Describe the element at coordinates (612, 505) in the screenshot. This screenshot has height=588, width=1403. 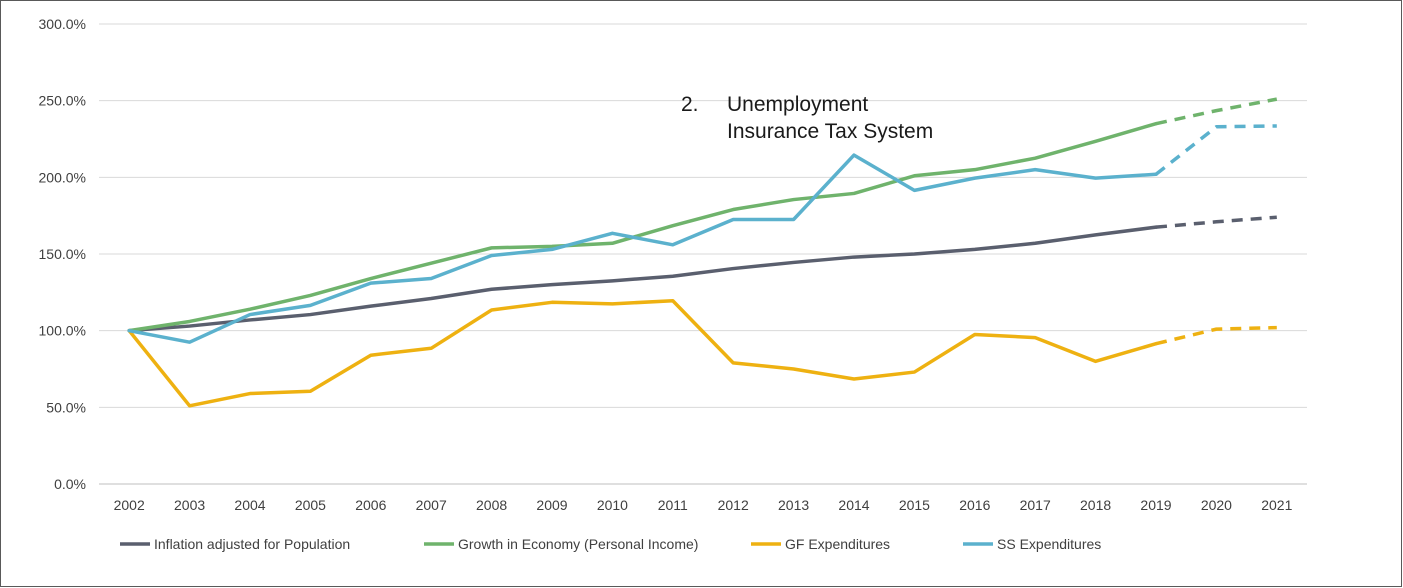
I see `x-tick-label: 2010` at that location.